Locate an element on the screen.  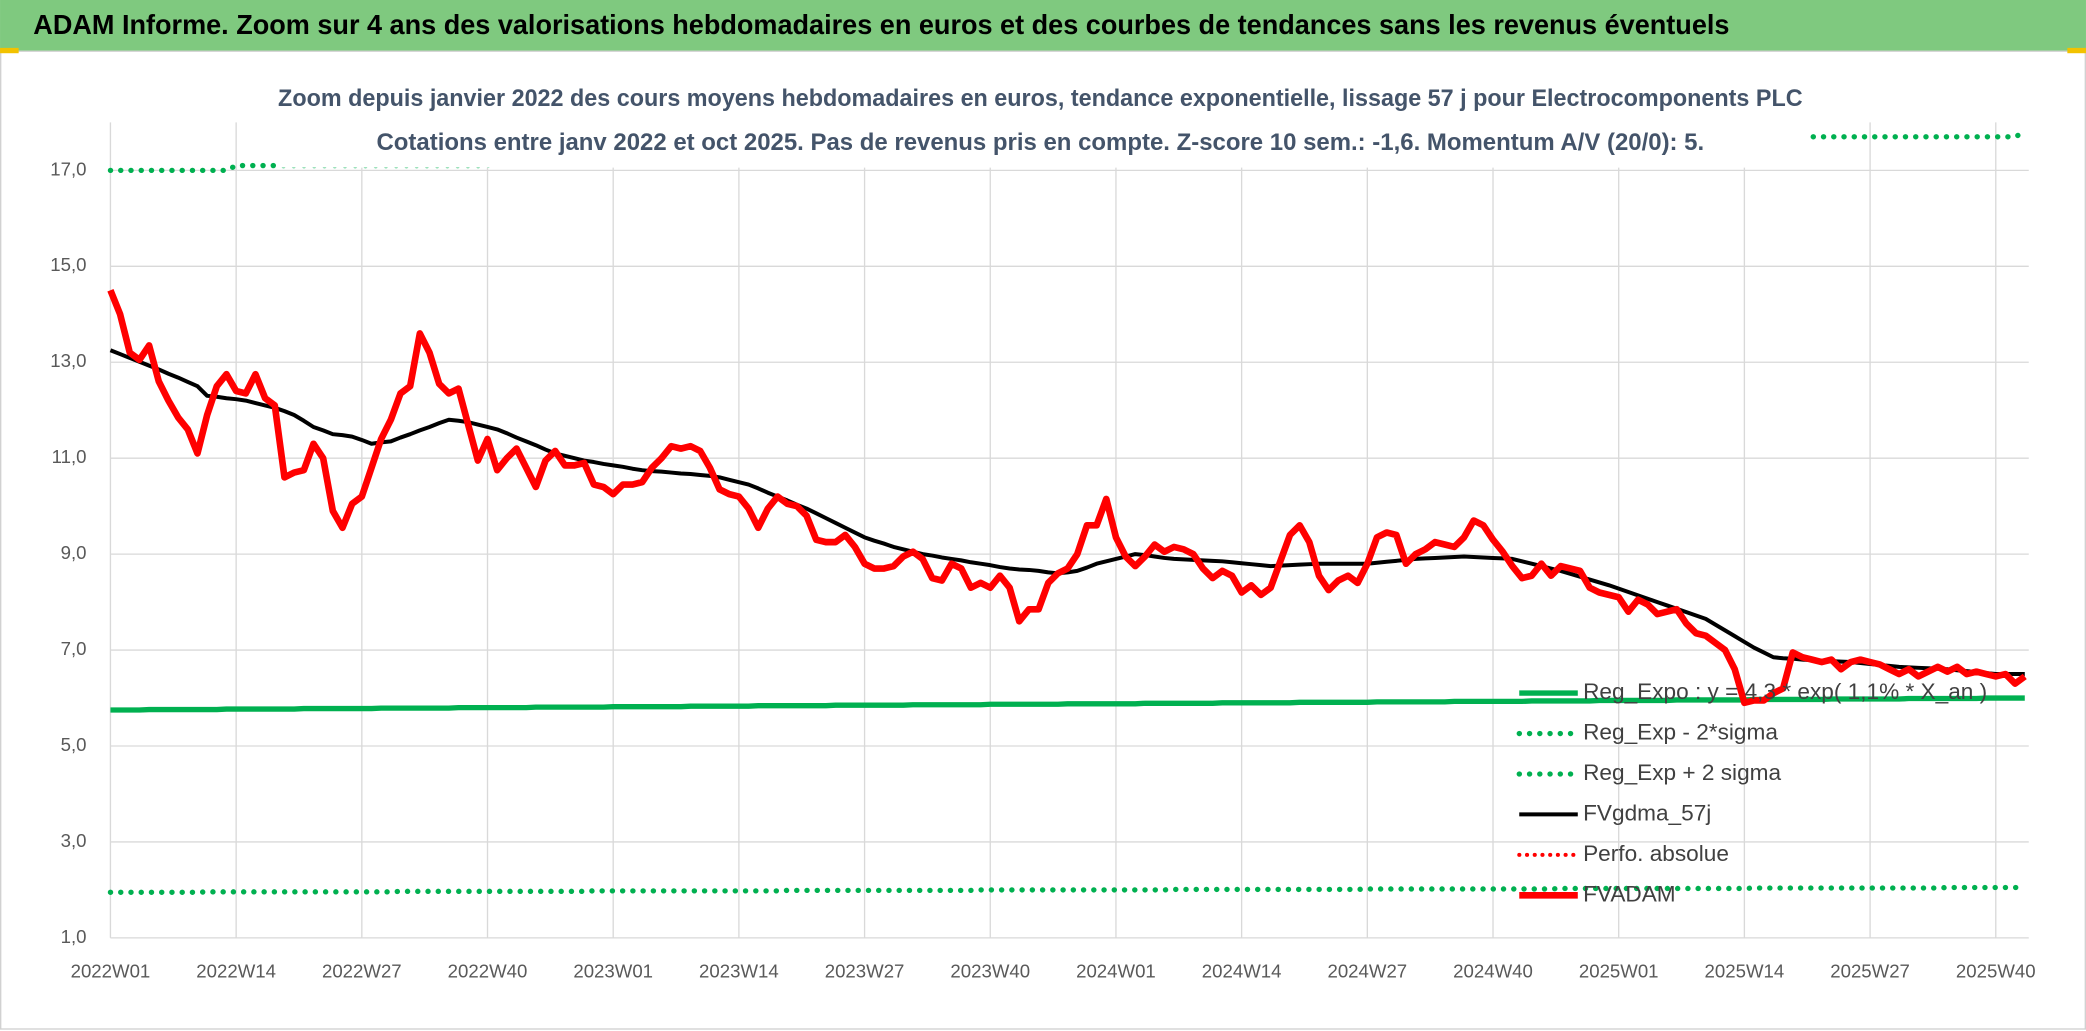
x-tick-label: 2022W01 is located at coordinates (111, 970).